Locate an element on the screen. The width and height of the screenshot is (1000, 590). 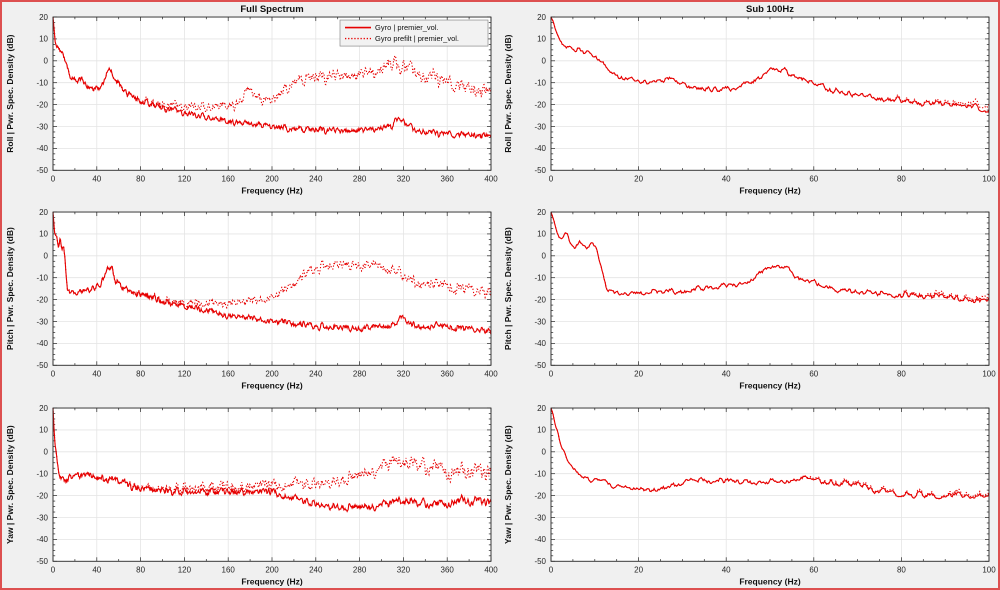
legend-label: Gyro prefilt | premier_vol. is located at coordinates (417, 38).